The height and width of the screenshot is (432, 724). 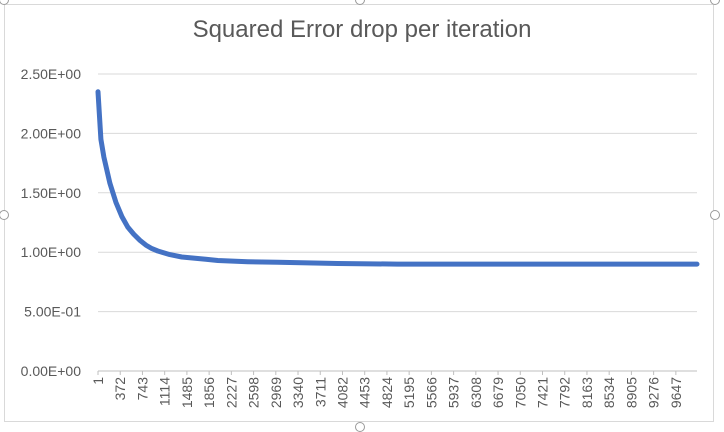 What do you see at coordinates (51, 371) in the screenshot?
I see `y-tick-label: 0.00E+00` at bounding box center [51, 371].